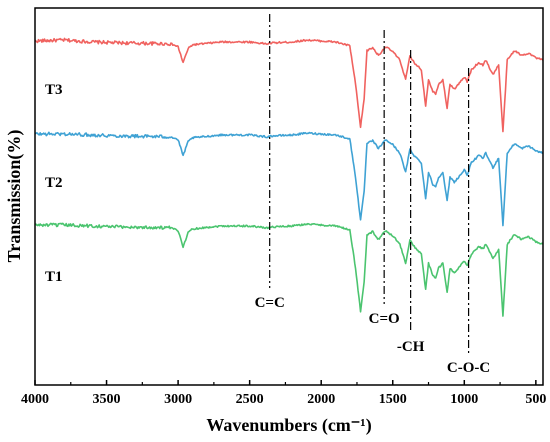 This screenshot has width=550, height=442. What do you see at coordinates (250, 399) in the screenshot?
I see `x-tick-label: 2500` at bounding box center [250, 399].